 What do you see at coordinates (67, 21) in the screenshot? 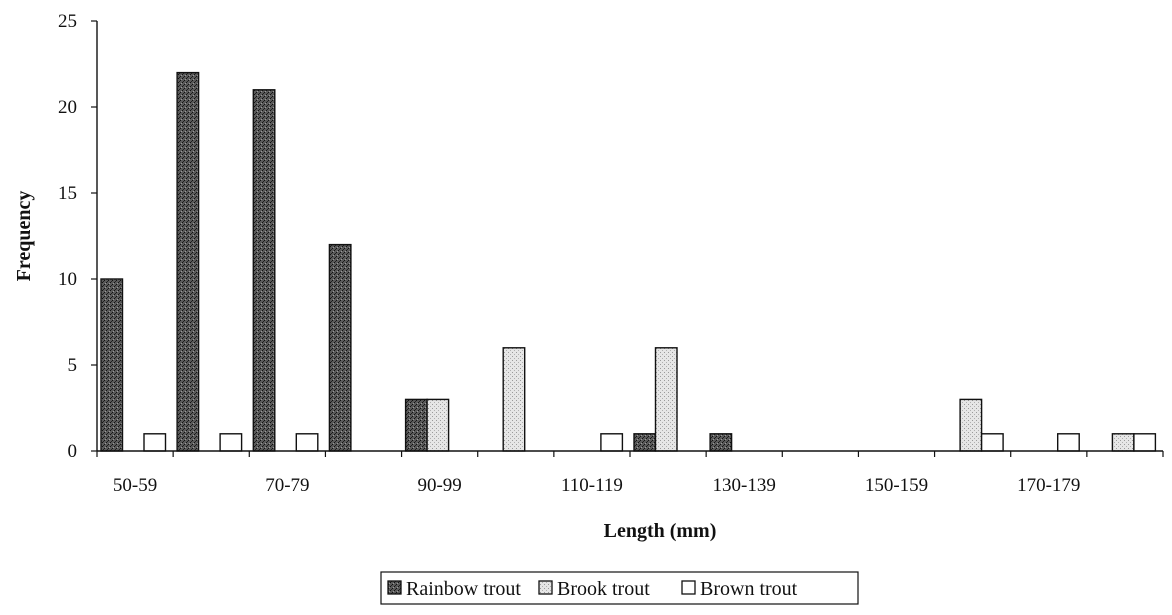
I see `y-tick-label-25: 25` at bounding box center [67, 21].